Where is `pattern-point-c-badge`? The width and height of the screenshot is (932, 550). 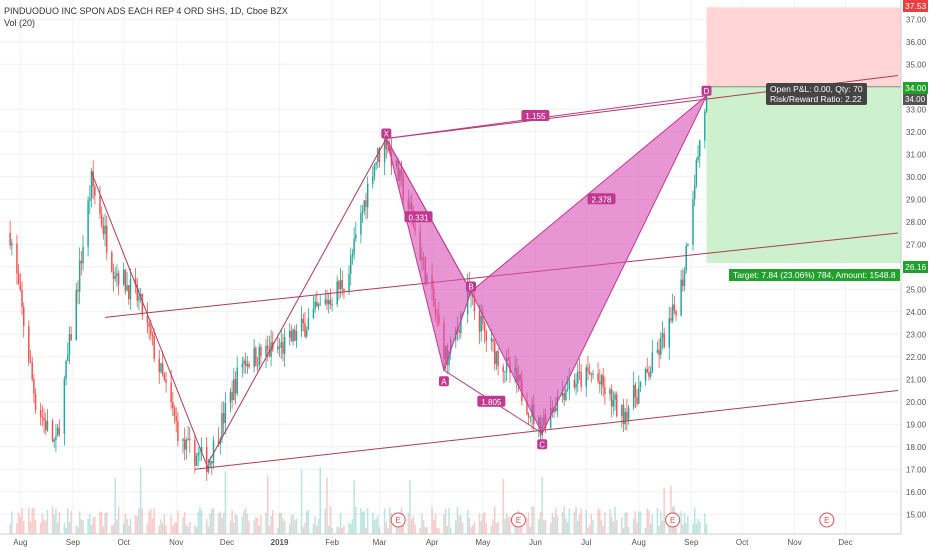 pattern-point-c-badge is located at coordinates (542, 444).